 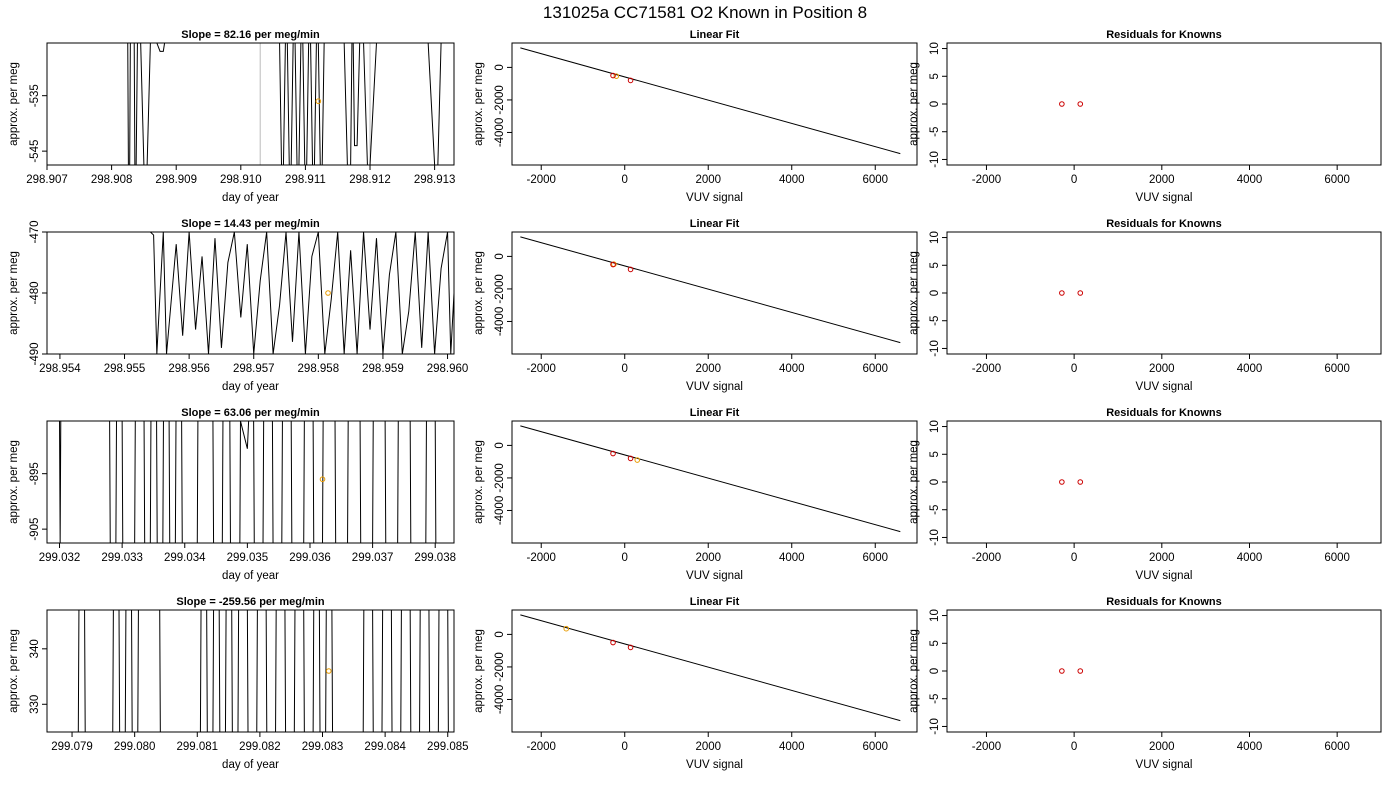 I want to click on y-tick-label: -480, so click(x=35, y=292).